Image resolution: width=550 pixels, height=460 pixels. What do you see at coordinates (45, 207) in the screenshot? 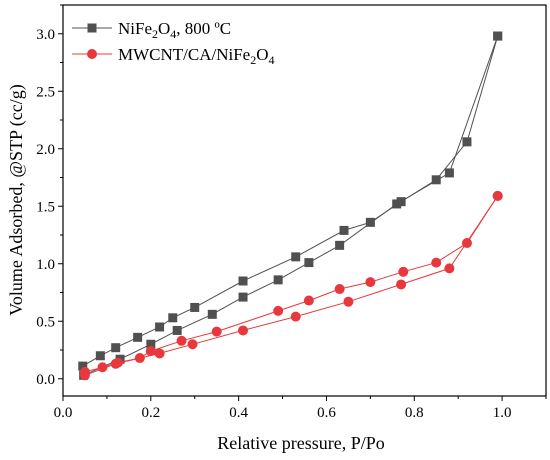
I see `y-tick-label: 1.5` at bounding box center [45, 207].